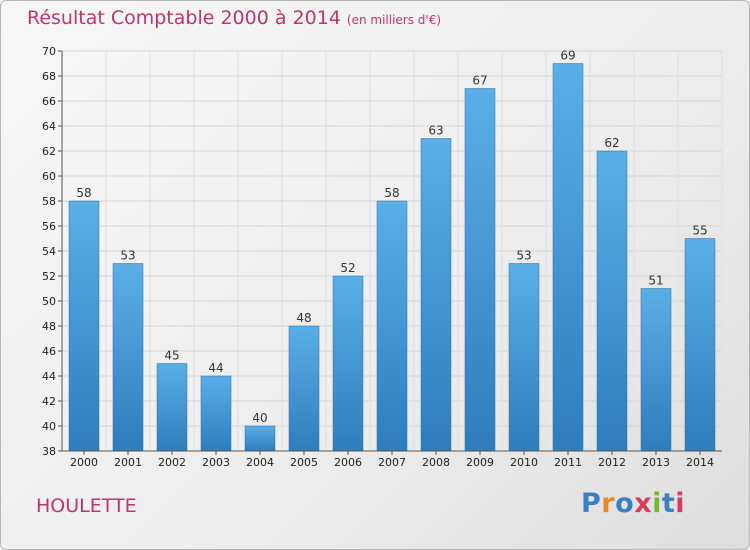 This screenshot has width=750, height=550. Describe the element at coordinates (304, 462) in the screenshot. I see `x-tick-label: 2005` at that location.